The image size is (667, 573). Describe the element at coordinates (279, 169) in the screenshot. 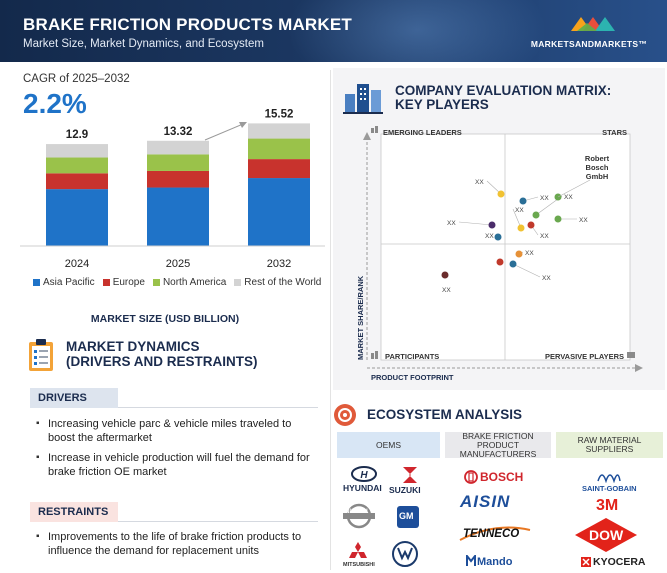

I see `bar-2032-europe` at that location.